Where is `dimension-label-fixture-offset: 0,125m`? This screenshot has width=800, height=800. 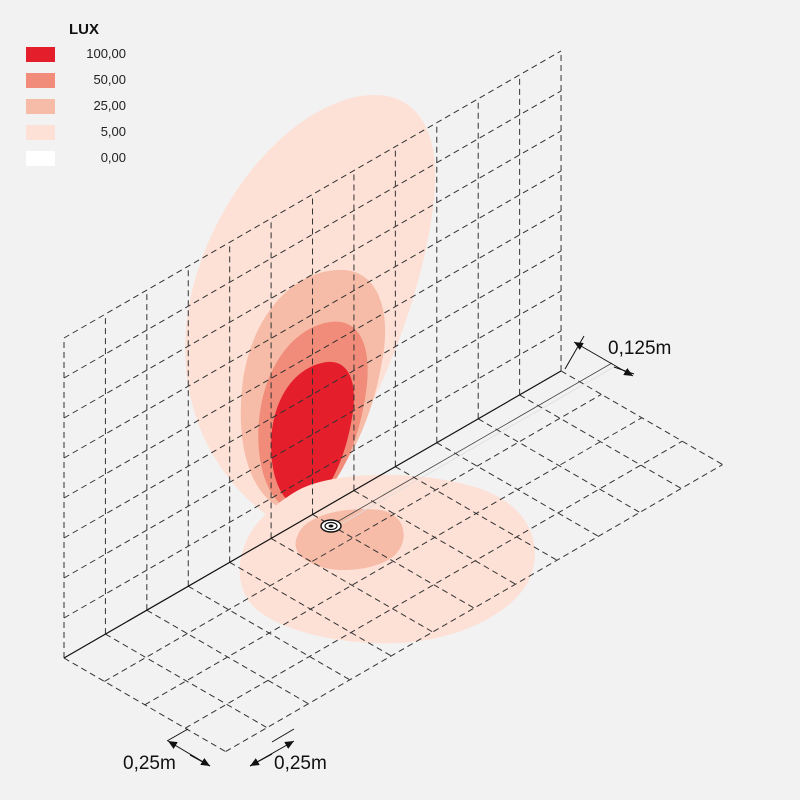 dimension-label-fixture-offset: 0,125m is located at coordinates (640, 348).